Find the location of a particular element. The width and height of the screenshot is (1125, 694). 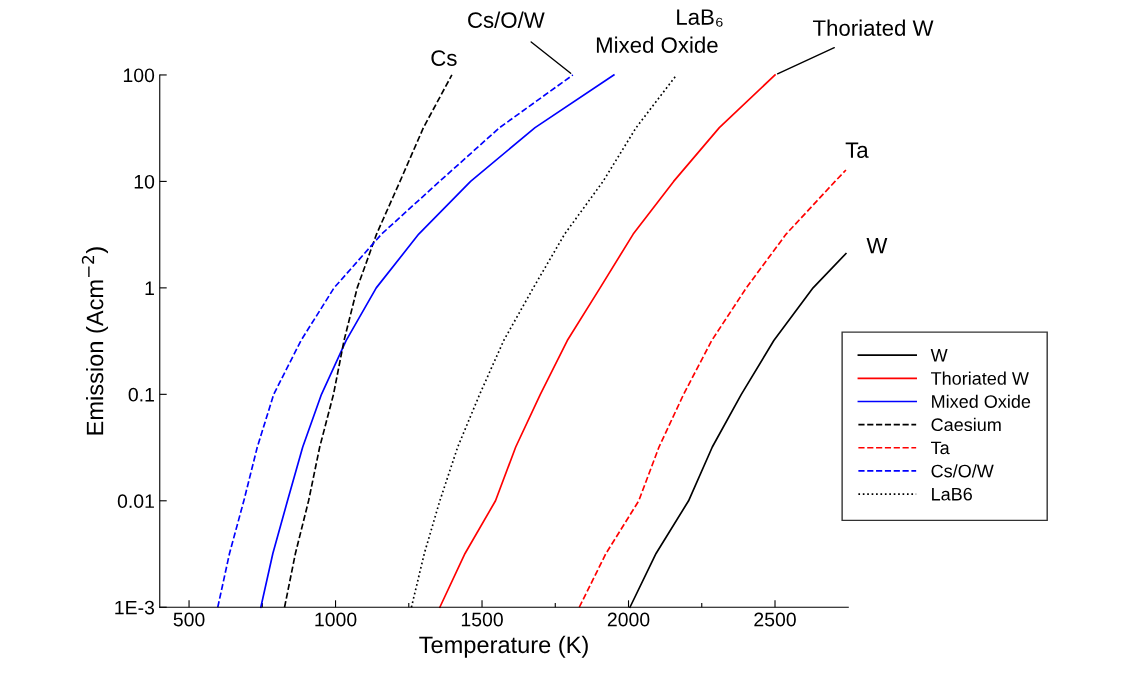

y-tick-label: 0.1 is located at coordinates (141, 394).